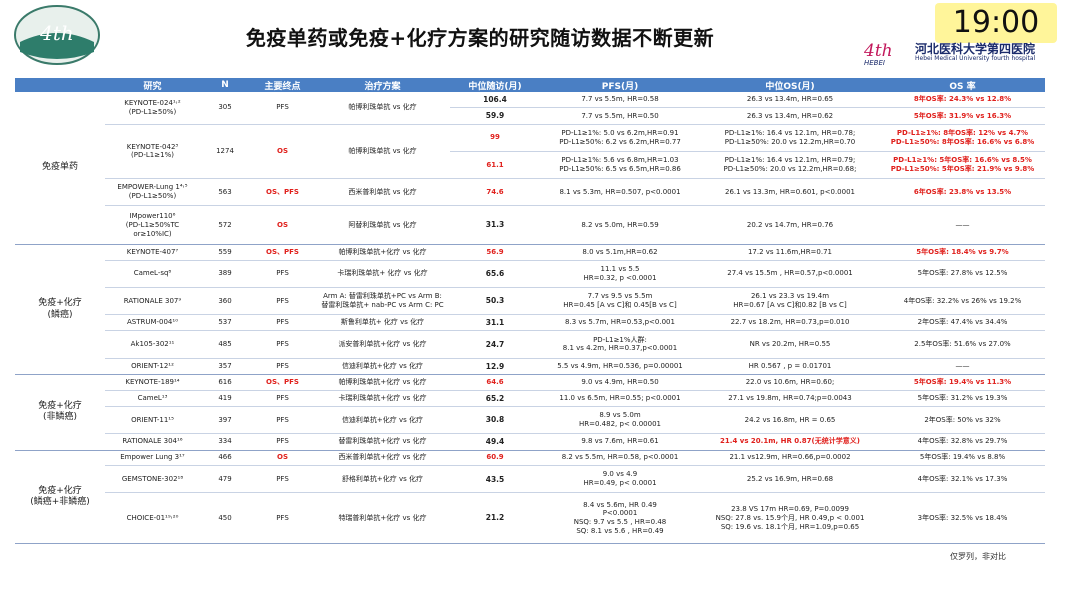  I want to click on header-cell, so click(60, 85).